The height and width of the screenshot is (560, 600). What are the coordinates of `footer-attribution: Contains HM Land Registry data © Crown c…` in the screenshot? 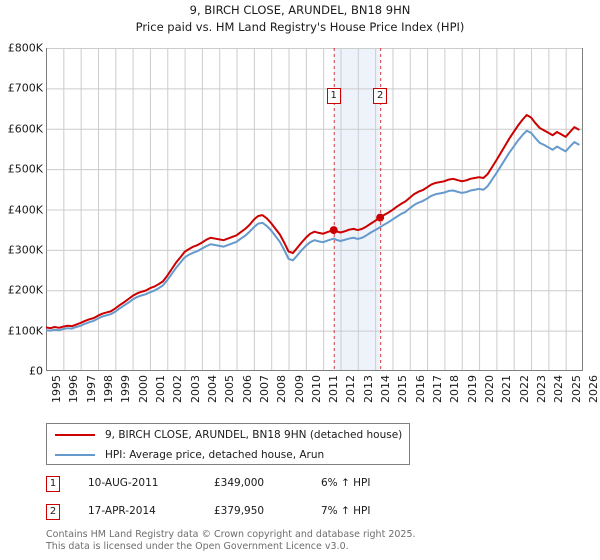 It's located at (306, 541).